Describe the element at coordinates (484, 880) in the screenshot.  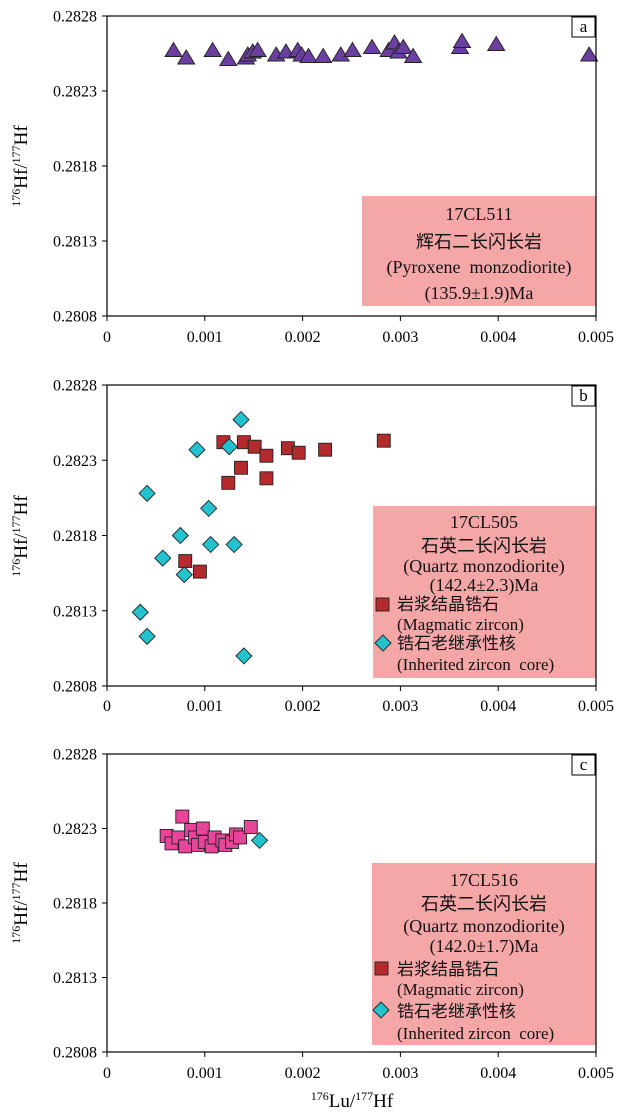
I see `sample-id: 17CL516` at that location.